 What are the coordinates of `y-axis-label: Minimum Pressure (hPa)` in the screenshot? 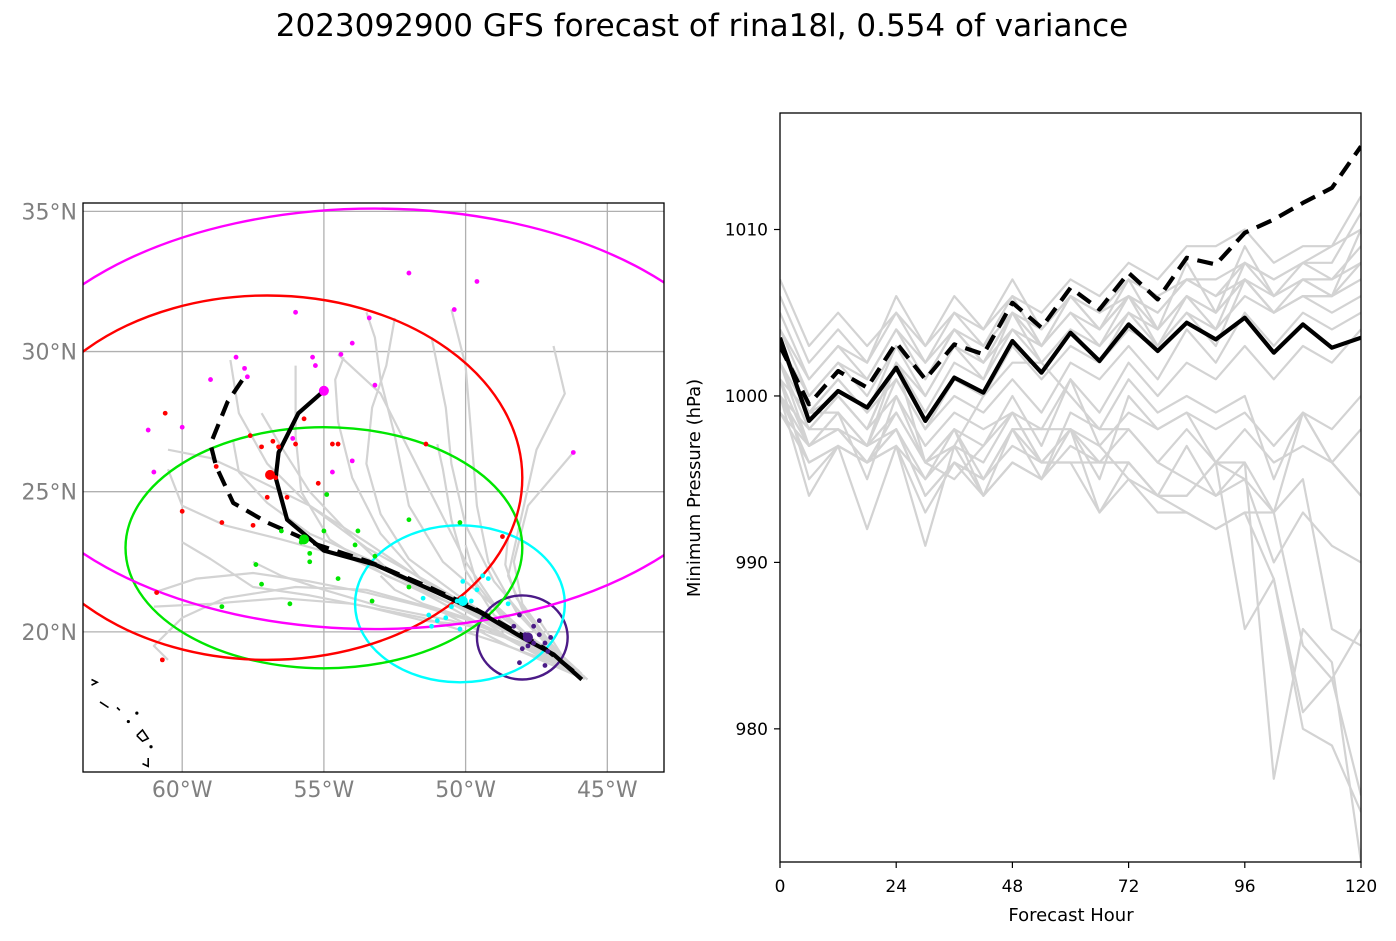 It's located at (694, 488).